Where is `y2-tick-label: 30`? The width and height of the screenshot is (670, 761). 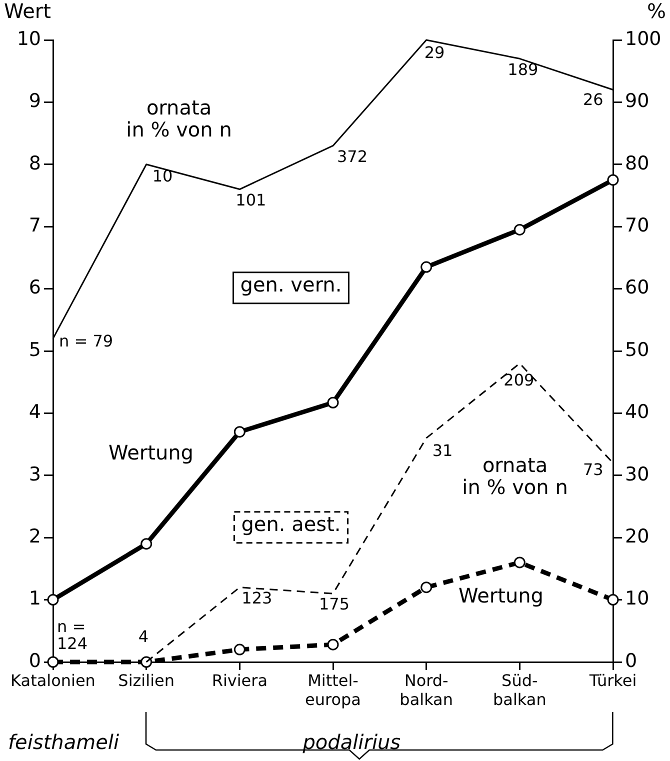 y2-tick-label: 30 is located at coordinates (637, 474).